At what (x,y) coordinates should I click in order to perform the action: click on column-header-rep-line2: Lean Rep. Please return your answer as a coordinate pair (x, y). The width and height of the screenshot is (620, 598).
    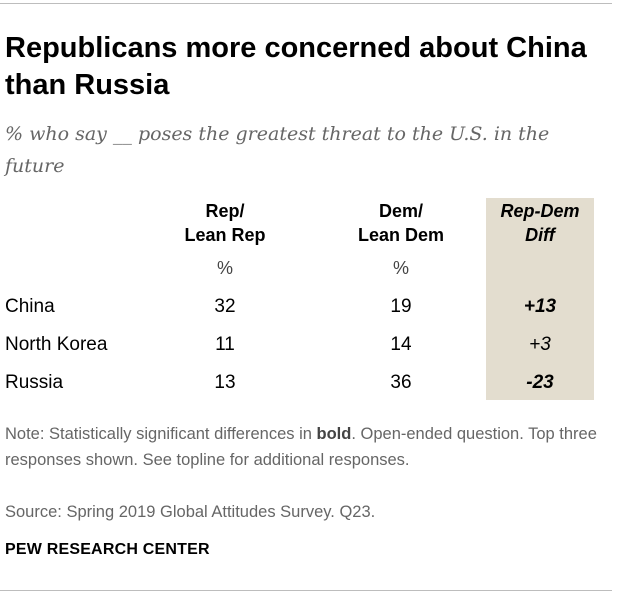
    Looking at the image, I should click on (225, 235).